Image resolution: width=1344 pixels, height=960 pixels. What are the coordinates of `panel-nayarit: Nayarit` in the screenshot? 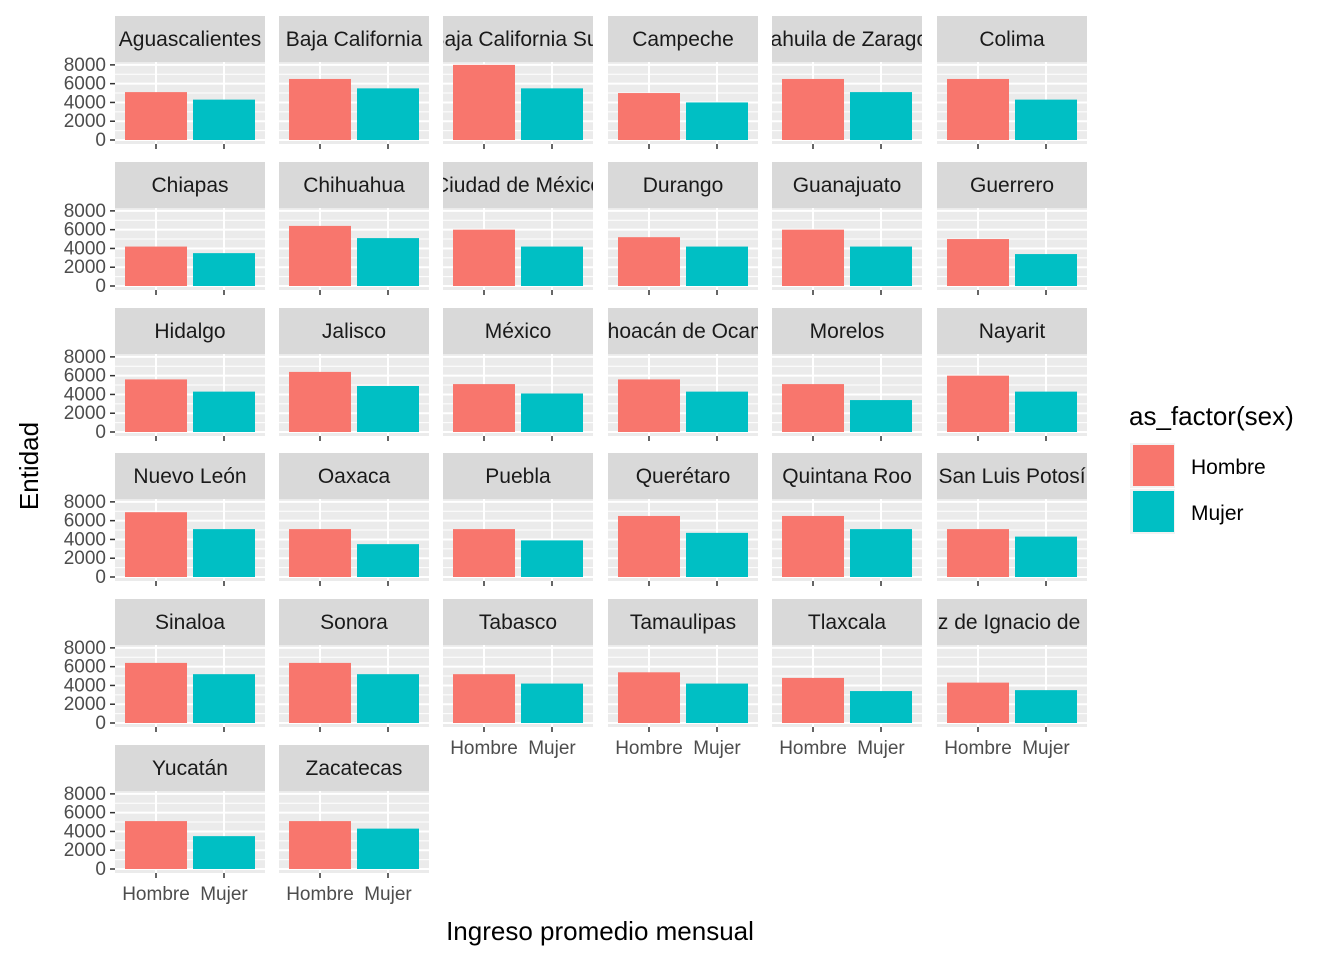 It's located at (1012, 374).